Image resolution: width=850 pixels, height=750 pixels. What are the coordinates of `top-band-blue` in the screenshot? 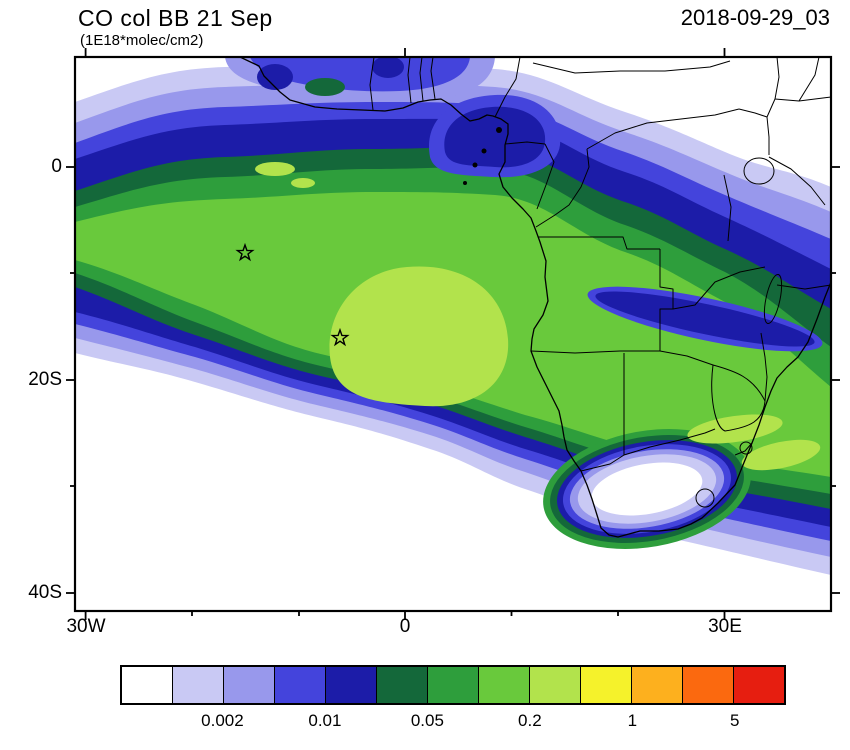 It's located at (360, 74).